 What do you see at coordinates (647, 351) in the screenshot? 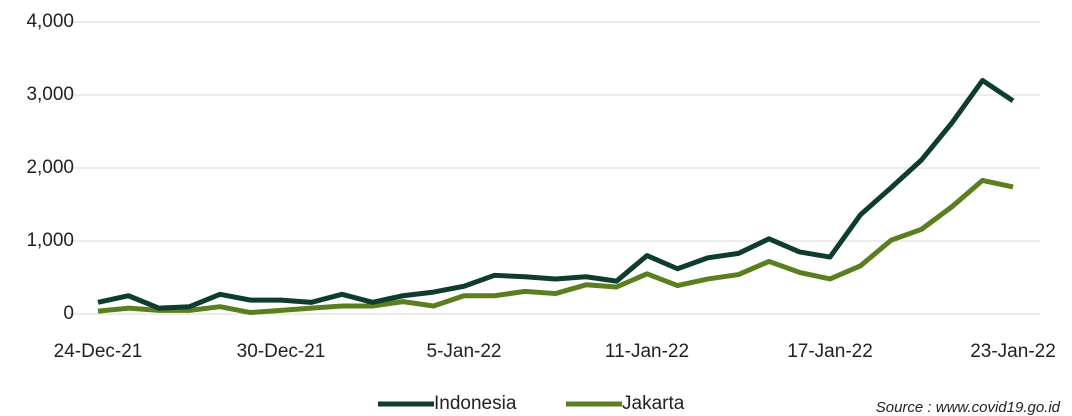
I see `x-tick-label: 11-Jan-22` at bounding box center [647, 351].